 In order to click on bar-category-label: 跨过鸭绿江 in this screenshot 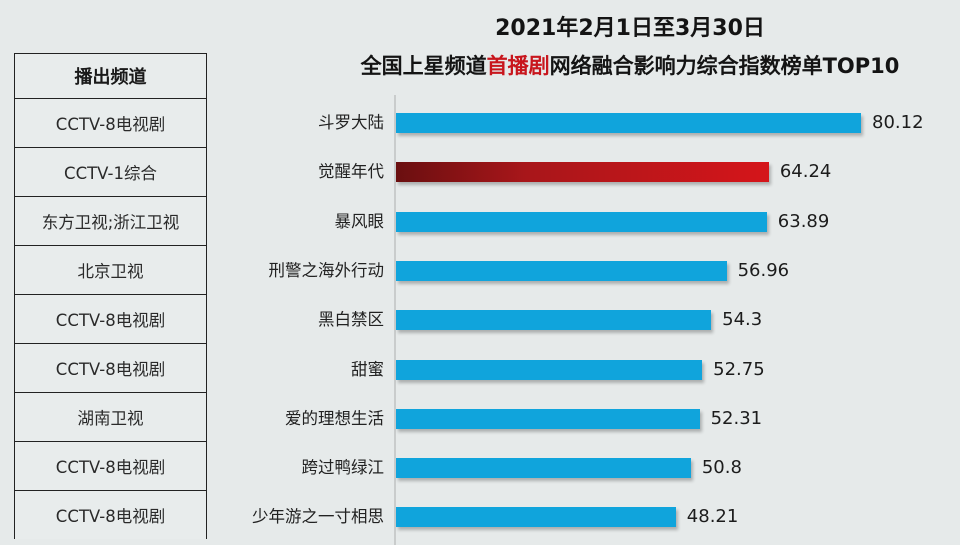, I will do `click(343, 468)`.